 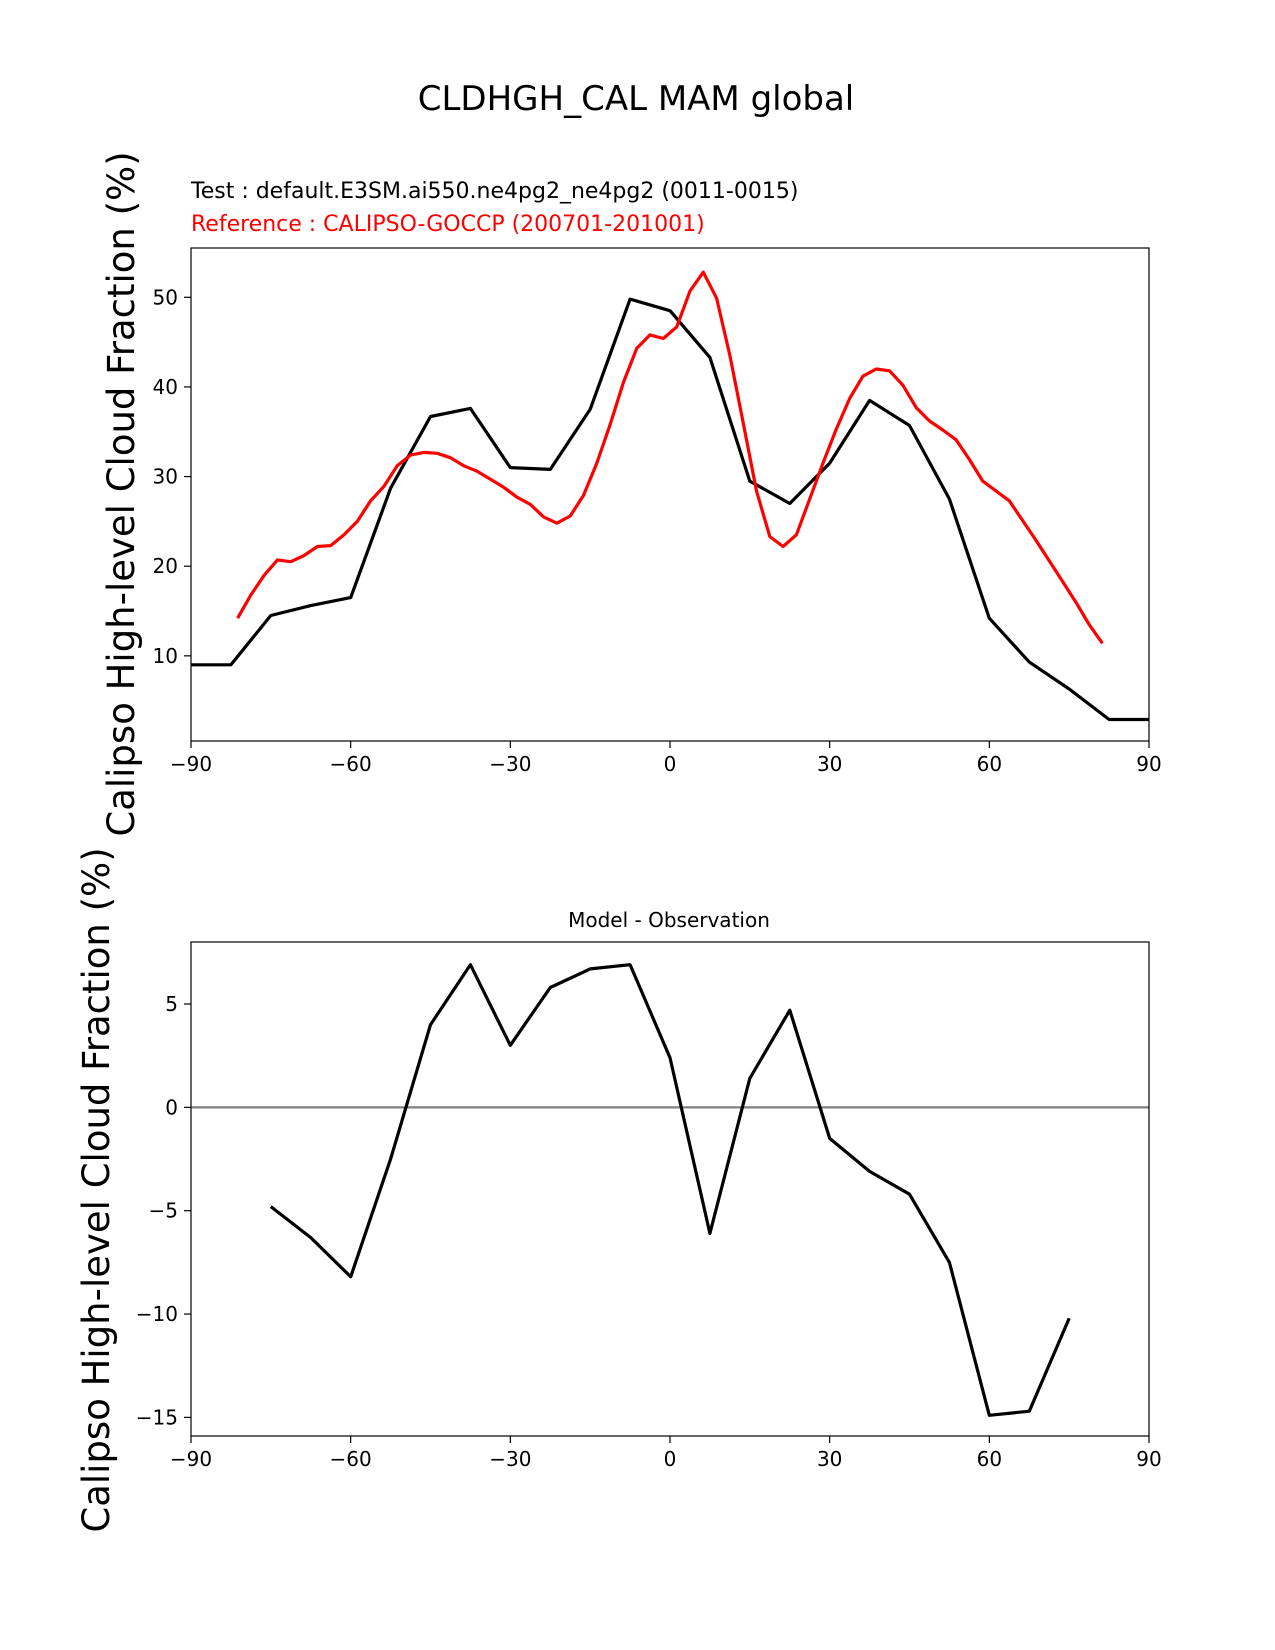 What do you see at coordinates (191, 764) in the screenshot?
I see `top-x-tick-label: −90` at bounding box center [191, 764].